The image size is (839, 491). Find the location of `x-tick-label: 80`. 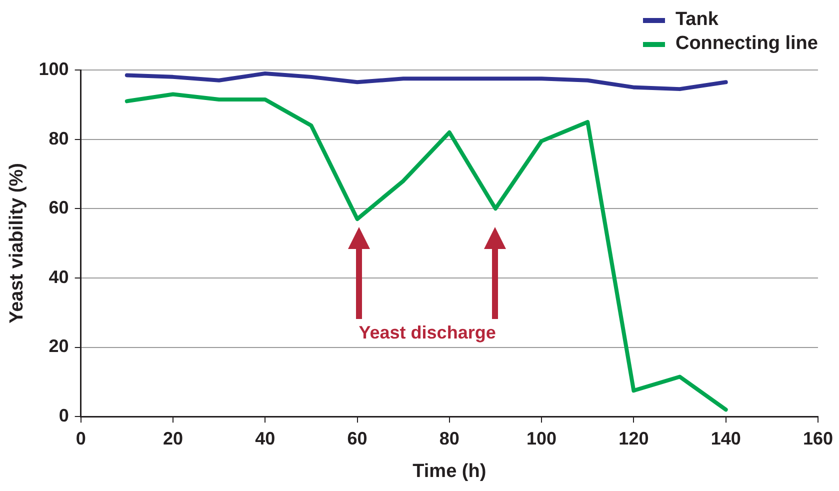

x-tick-label: 80 is located at coordinates (449, 438).